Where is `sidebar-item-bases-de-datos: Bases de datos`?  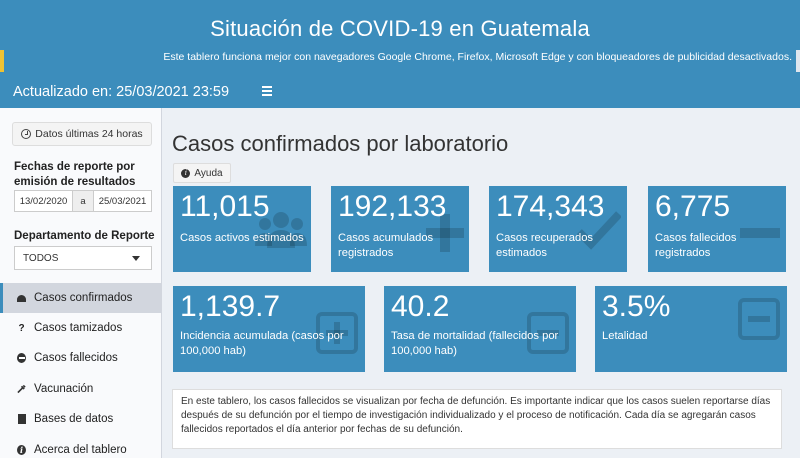
sidebar-item-bases-de-datos: Bases de datos is located at coordinates (81, 419).